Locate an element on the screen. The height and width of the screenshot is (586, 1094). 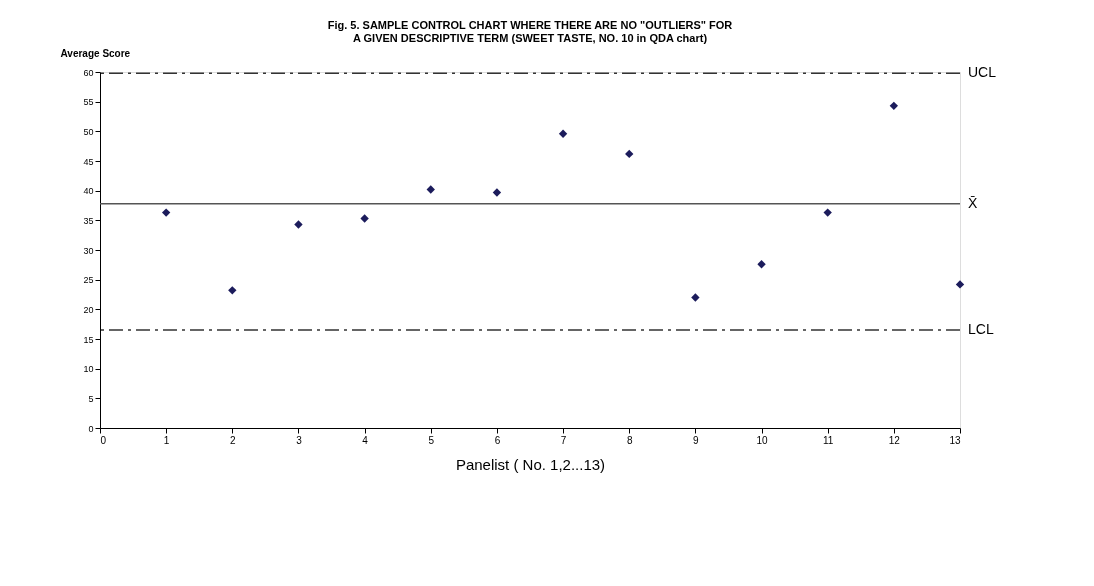
y-tick-label: 45 is located at coordinates (88, 161).